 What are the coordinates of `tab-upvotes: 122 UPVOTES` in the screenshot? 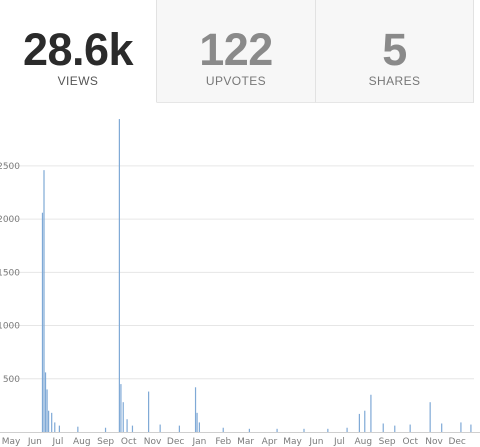 It's located at (236, 51).